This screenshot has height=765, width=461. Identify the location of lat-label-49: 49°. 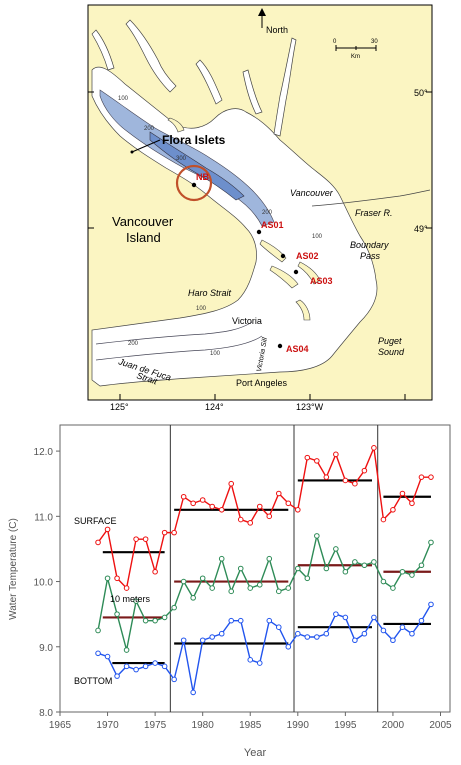
(421, 229).